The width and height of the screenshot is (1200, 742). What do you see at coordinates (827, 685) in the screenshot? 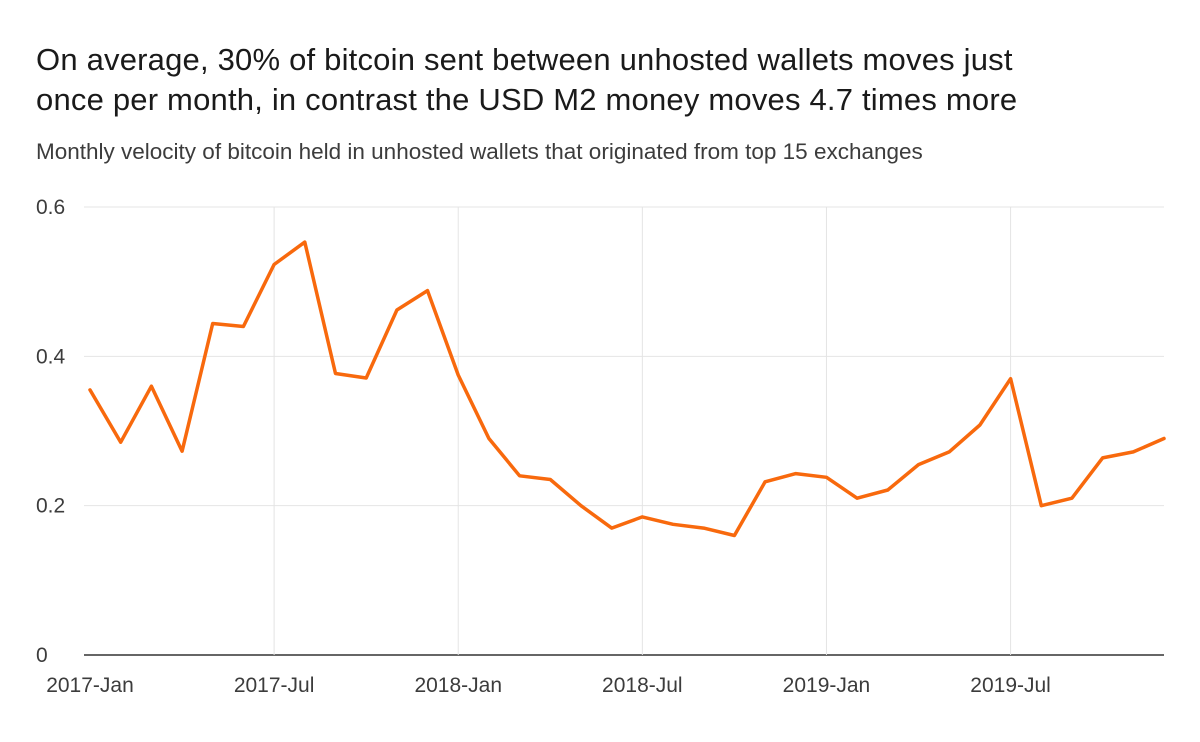
I see `x-tick-label: 2019-Jan` at bounding box center [827, 685].